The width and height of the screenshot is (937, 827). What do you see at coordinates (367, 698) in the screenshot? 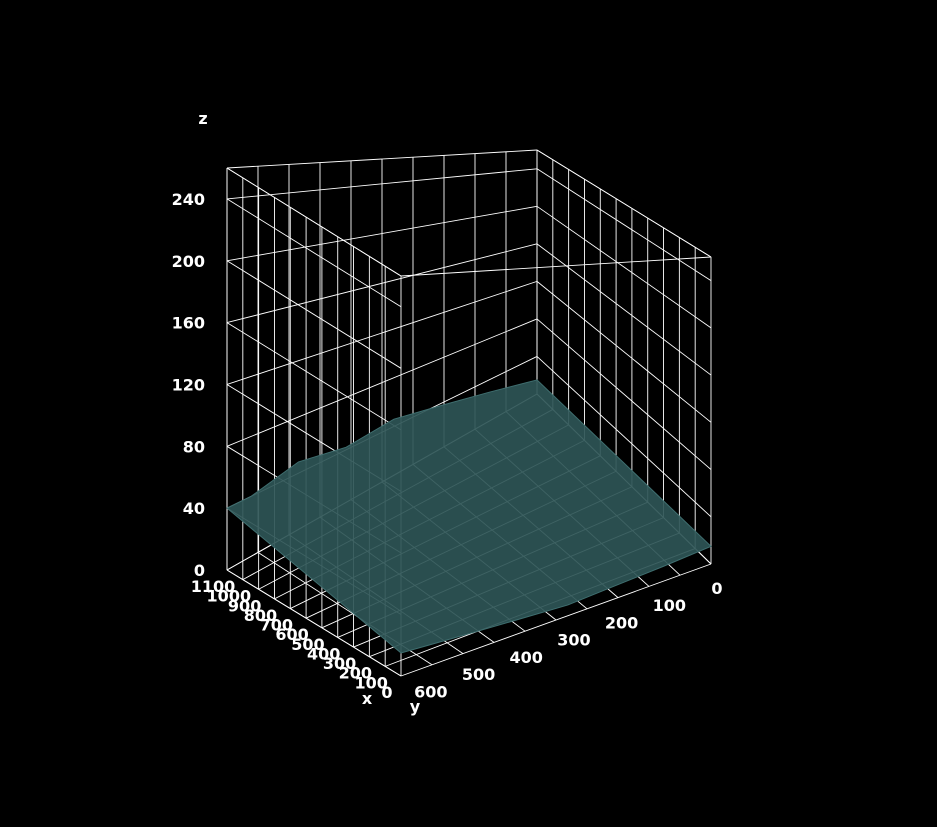
I see `x-axis-label: x` at bounding box center [367, 698].